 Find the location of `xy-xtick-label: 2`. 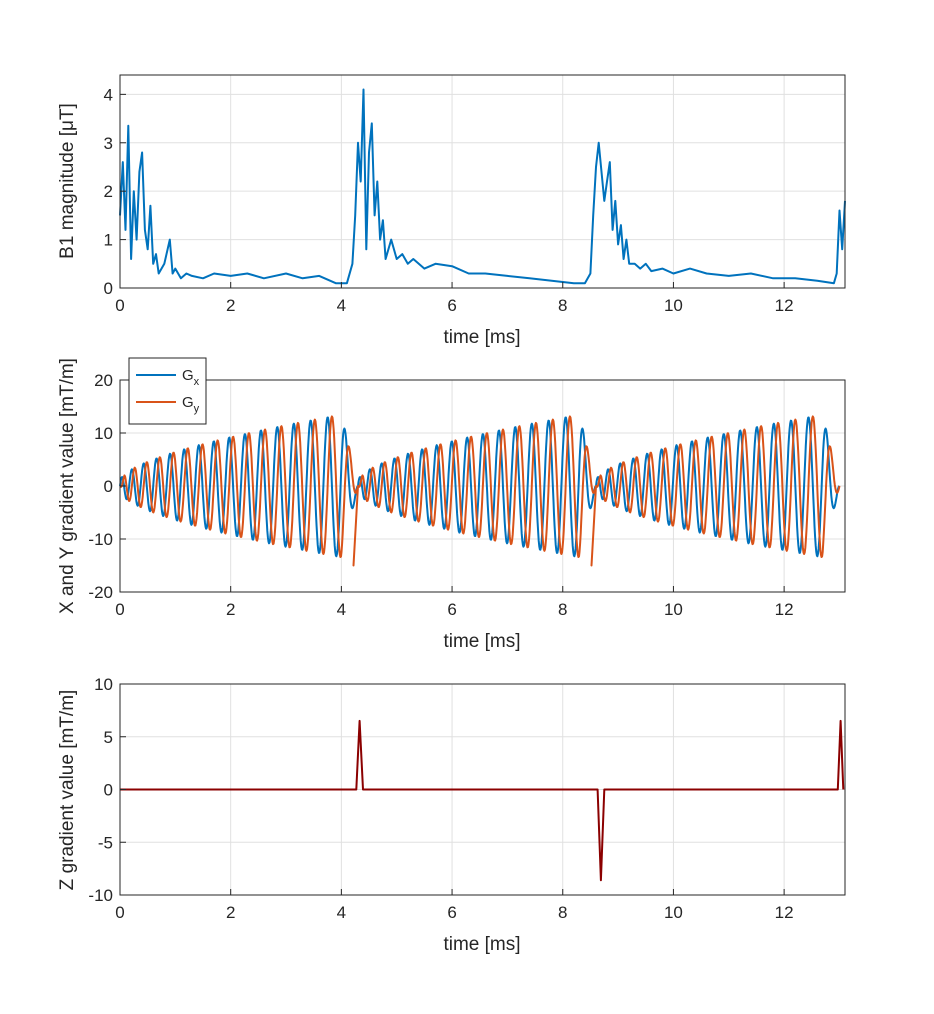

xy-xtick-label: 2 is located at coordinates (230, 609).